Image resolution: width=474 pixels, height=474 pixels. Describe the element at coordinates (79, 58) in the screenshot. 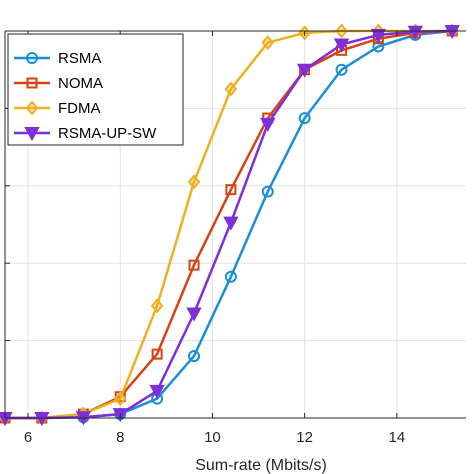

I see `legend-label: RSMA` at that location.